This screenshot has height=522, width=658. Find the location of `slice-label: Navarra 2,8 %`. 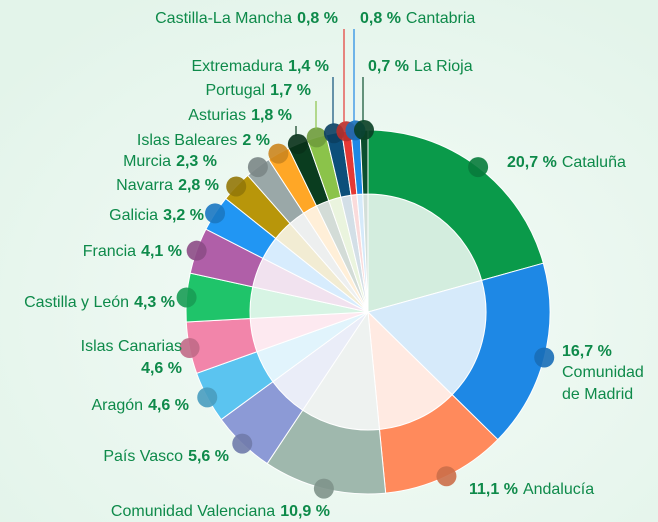

slice-label: Navarra 2,8 % is located at coordinates (167, 185).